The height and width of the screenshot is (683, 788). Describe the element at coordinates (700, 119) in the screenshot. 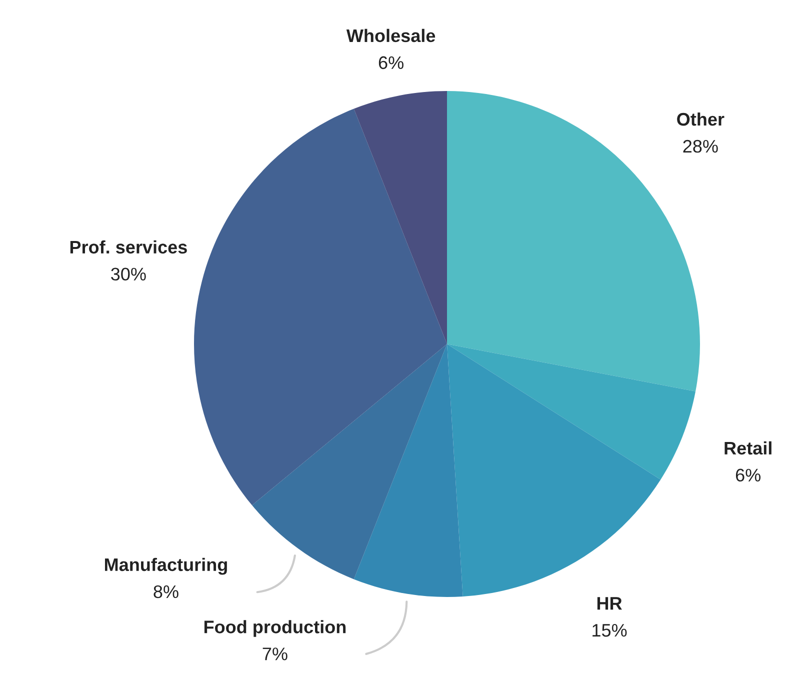

I see `slice-label: Other` at that location.